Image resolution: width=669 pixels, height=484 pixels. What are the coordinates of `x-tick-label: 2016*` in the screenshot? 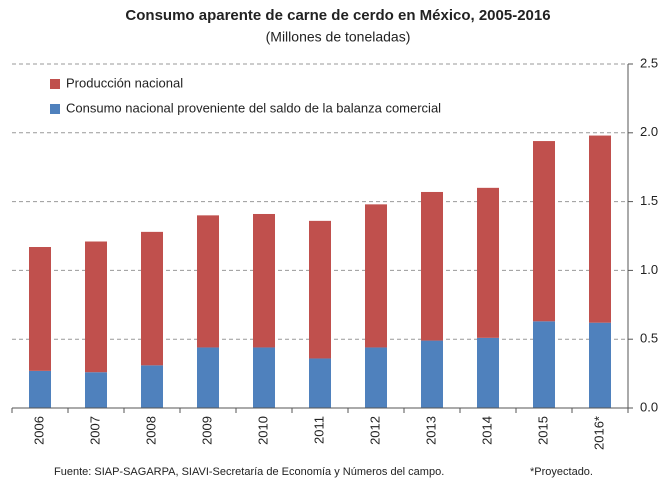 It's located at (598, 433).